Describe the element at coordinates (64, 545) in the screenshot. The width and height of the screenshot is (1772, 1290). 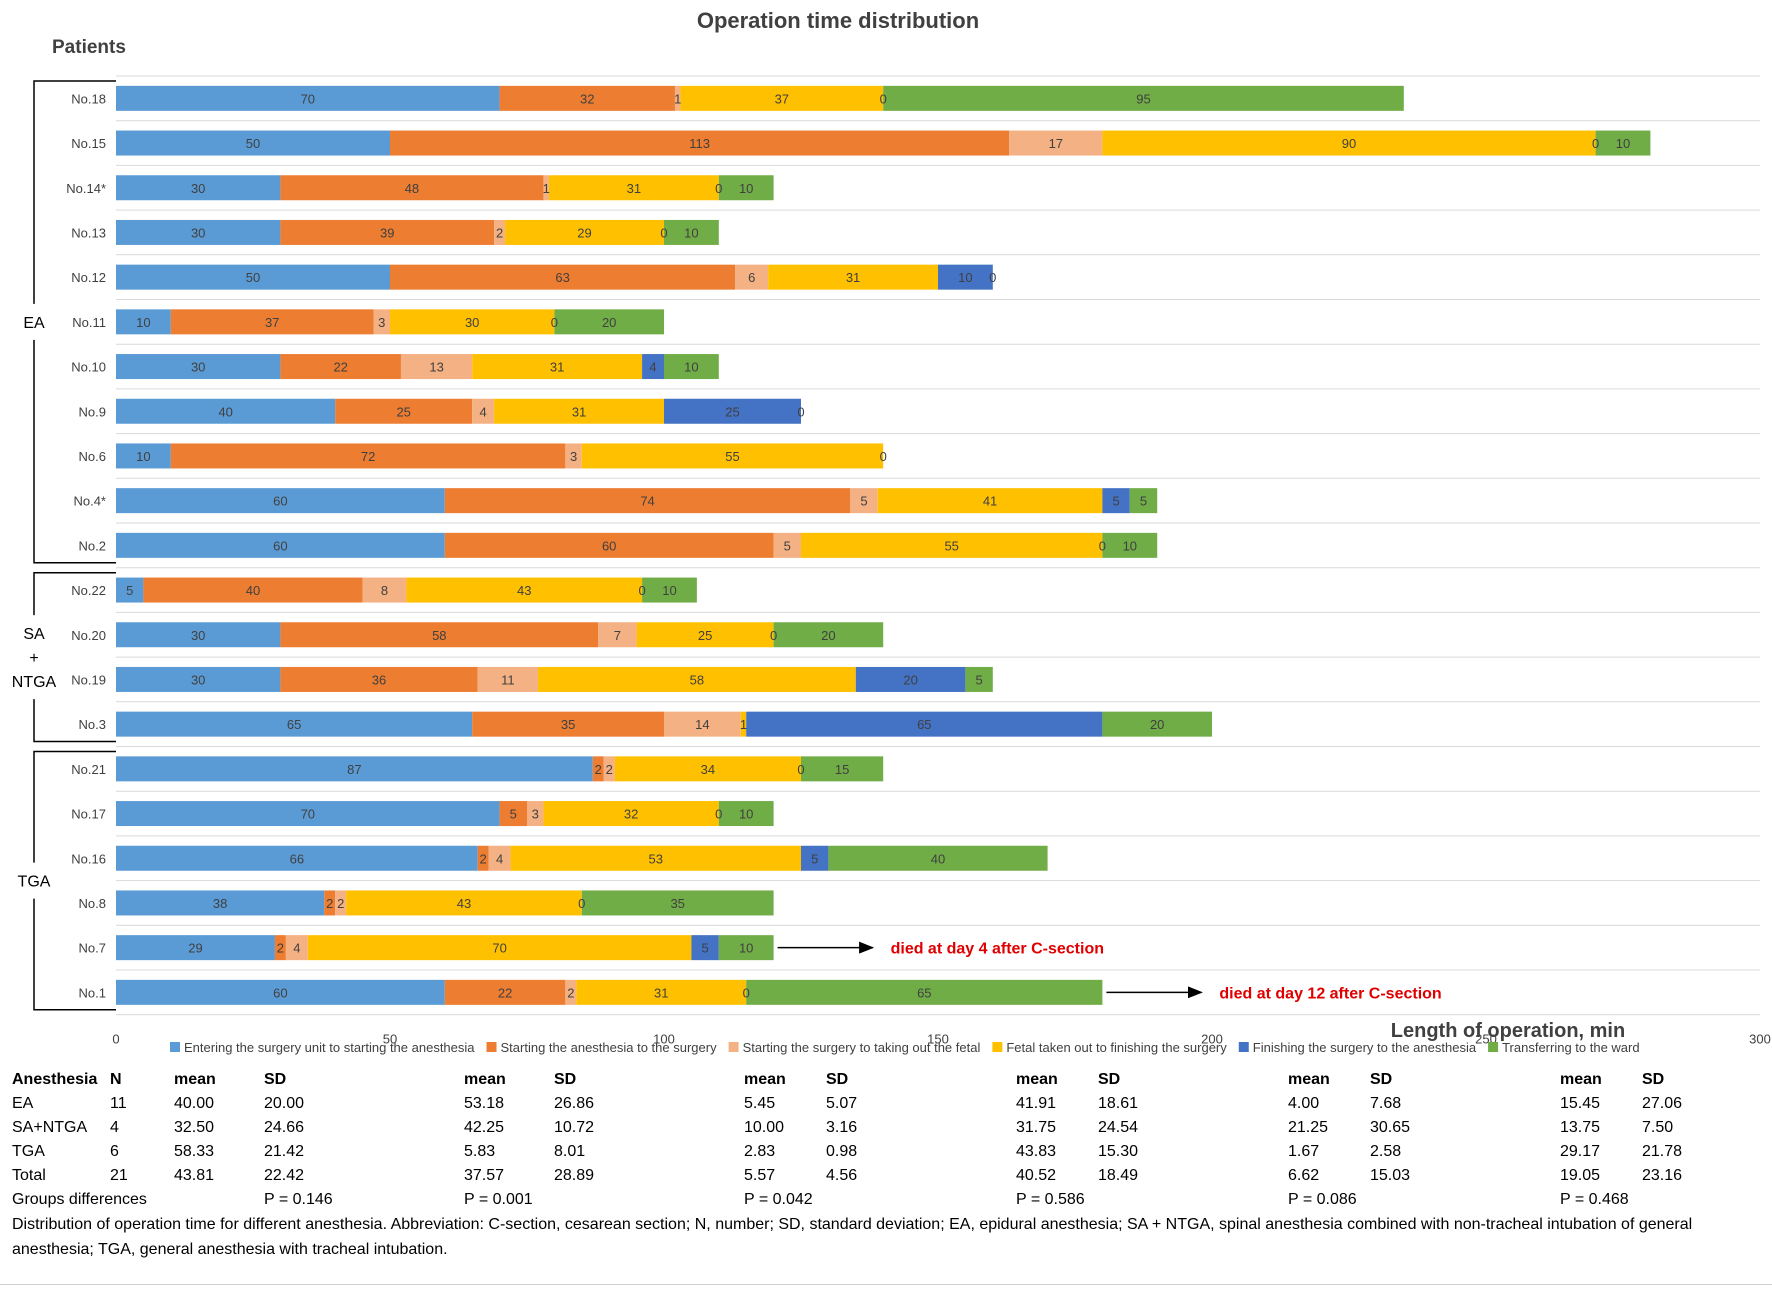
I see `anesthesia-group-brackets: EA SA + NTGA TGA` at that location.